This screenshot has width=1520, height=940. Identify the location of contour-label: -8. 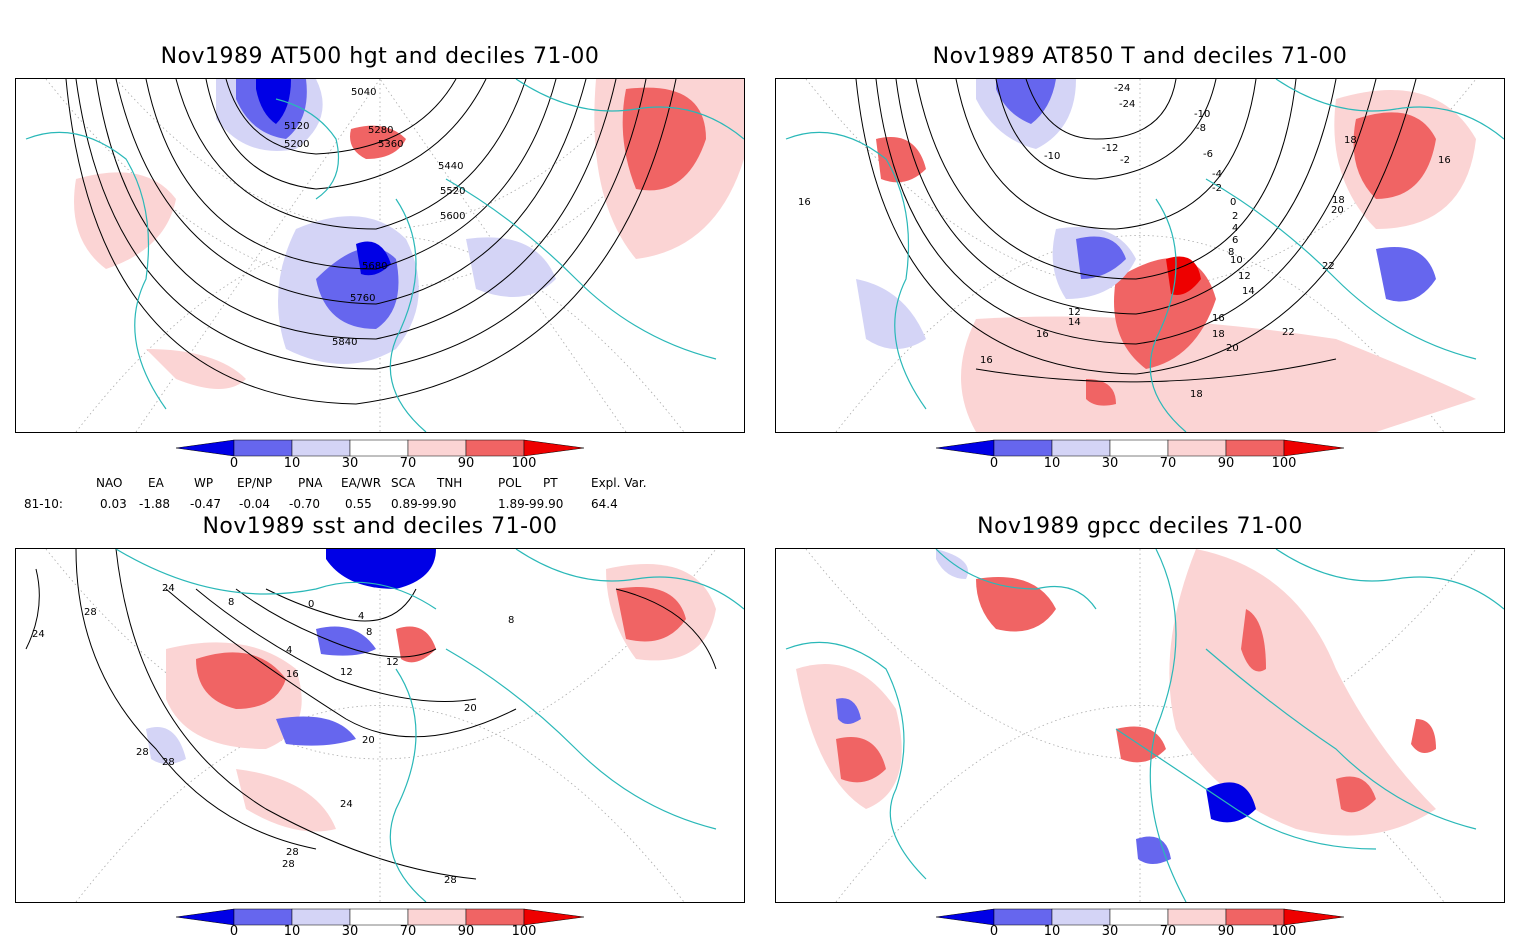
(1201, 128).